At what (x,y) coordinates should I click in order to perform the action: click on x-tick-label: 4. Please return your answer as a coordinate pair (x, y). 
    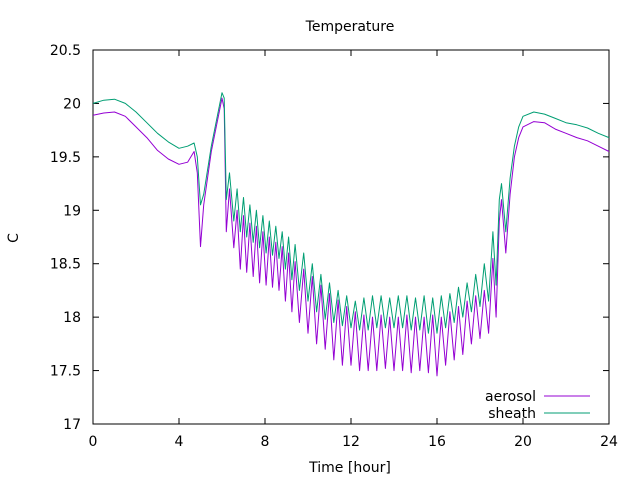
    Looking at the image, I should click on (179, 442).